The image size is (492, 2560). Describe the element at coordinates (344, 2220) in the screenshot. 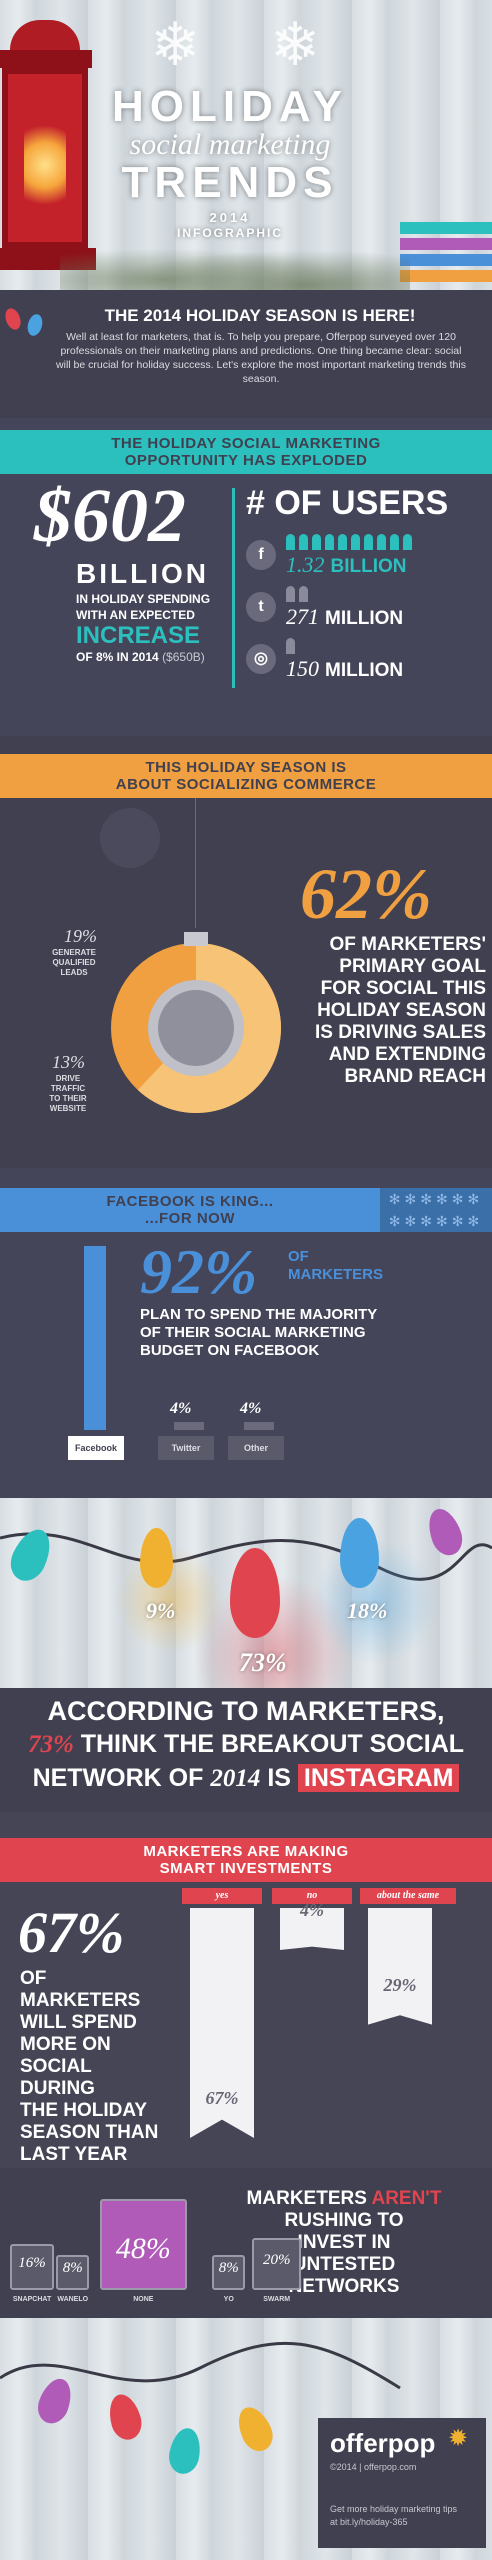

I see `networks-title-line2: RUSHING TO` at that location.